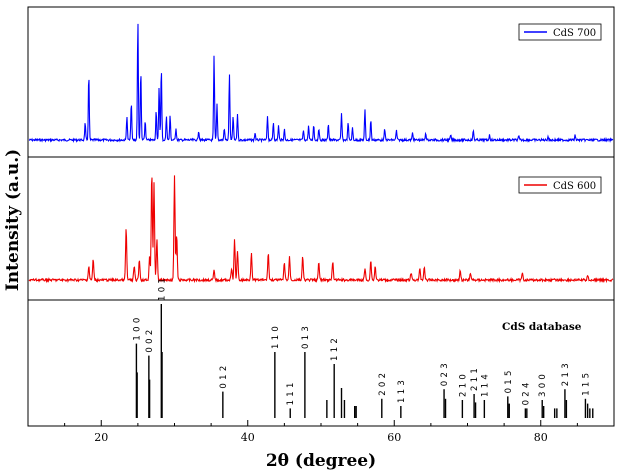 The width and height of the screenshot is (621, 474). Describe the element at coordinates (541, 437) in the screenshot. I see `x-tick-label: 80` at that location.